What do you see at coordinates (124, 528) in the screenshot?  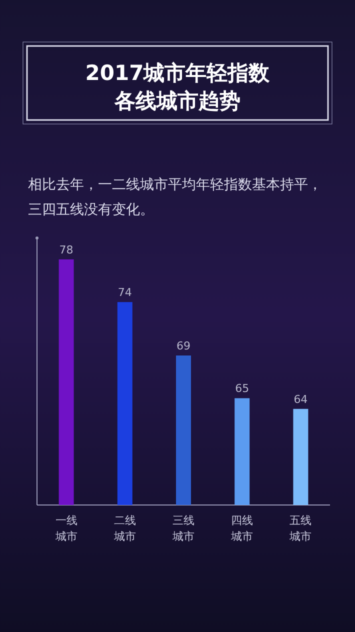 I see `x-tick-label: 二线城市` at bounding box center [124, 528].